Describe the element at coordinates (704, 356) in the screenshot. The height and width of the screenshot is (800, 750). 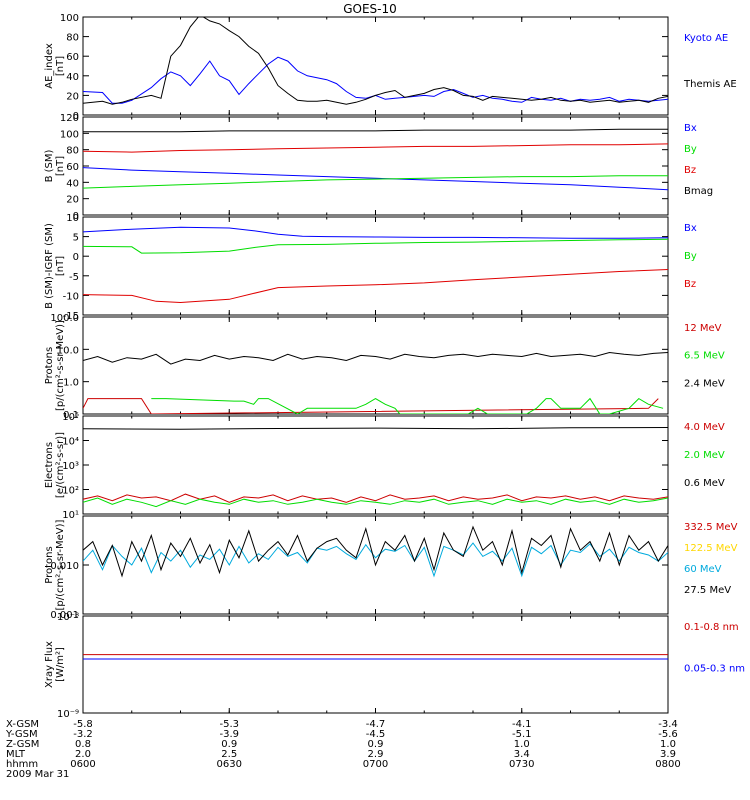
I see `legend-label: 6.5 MeV` at that location.